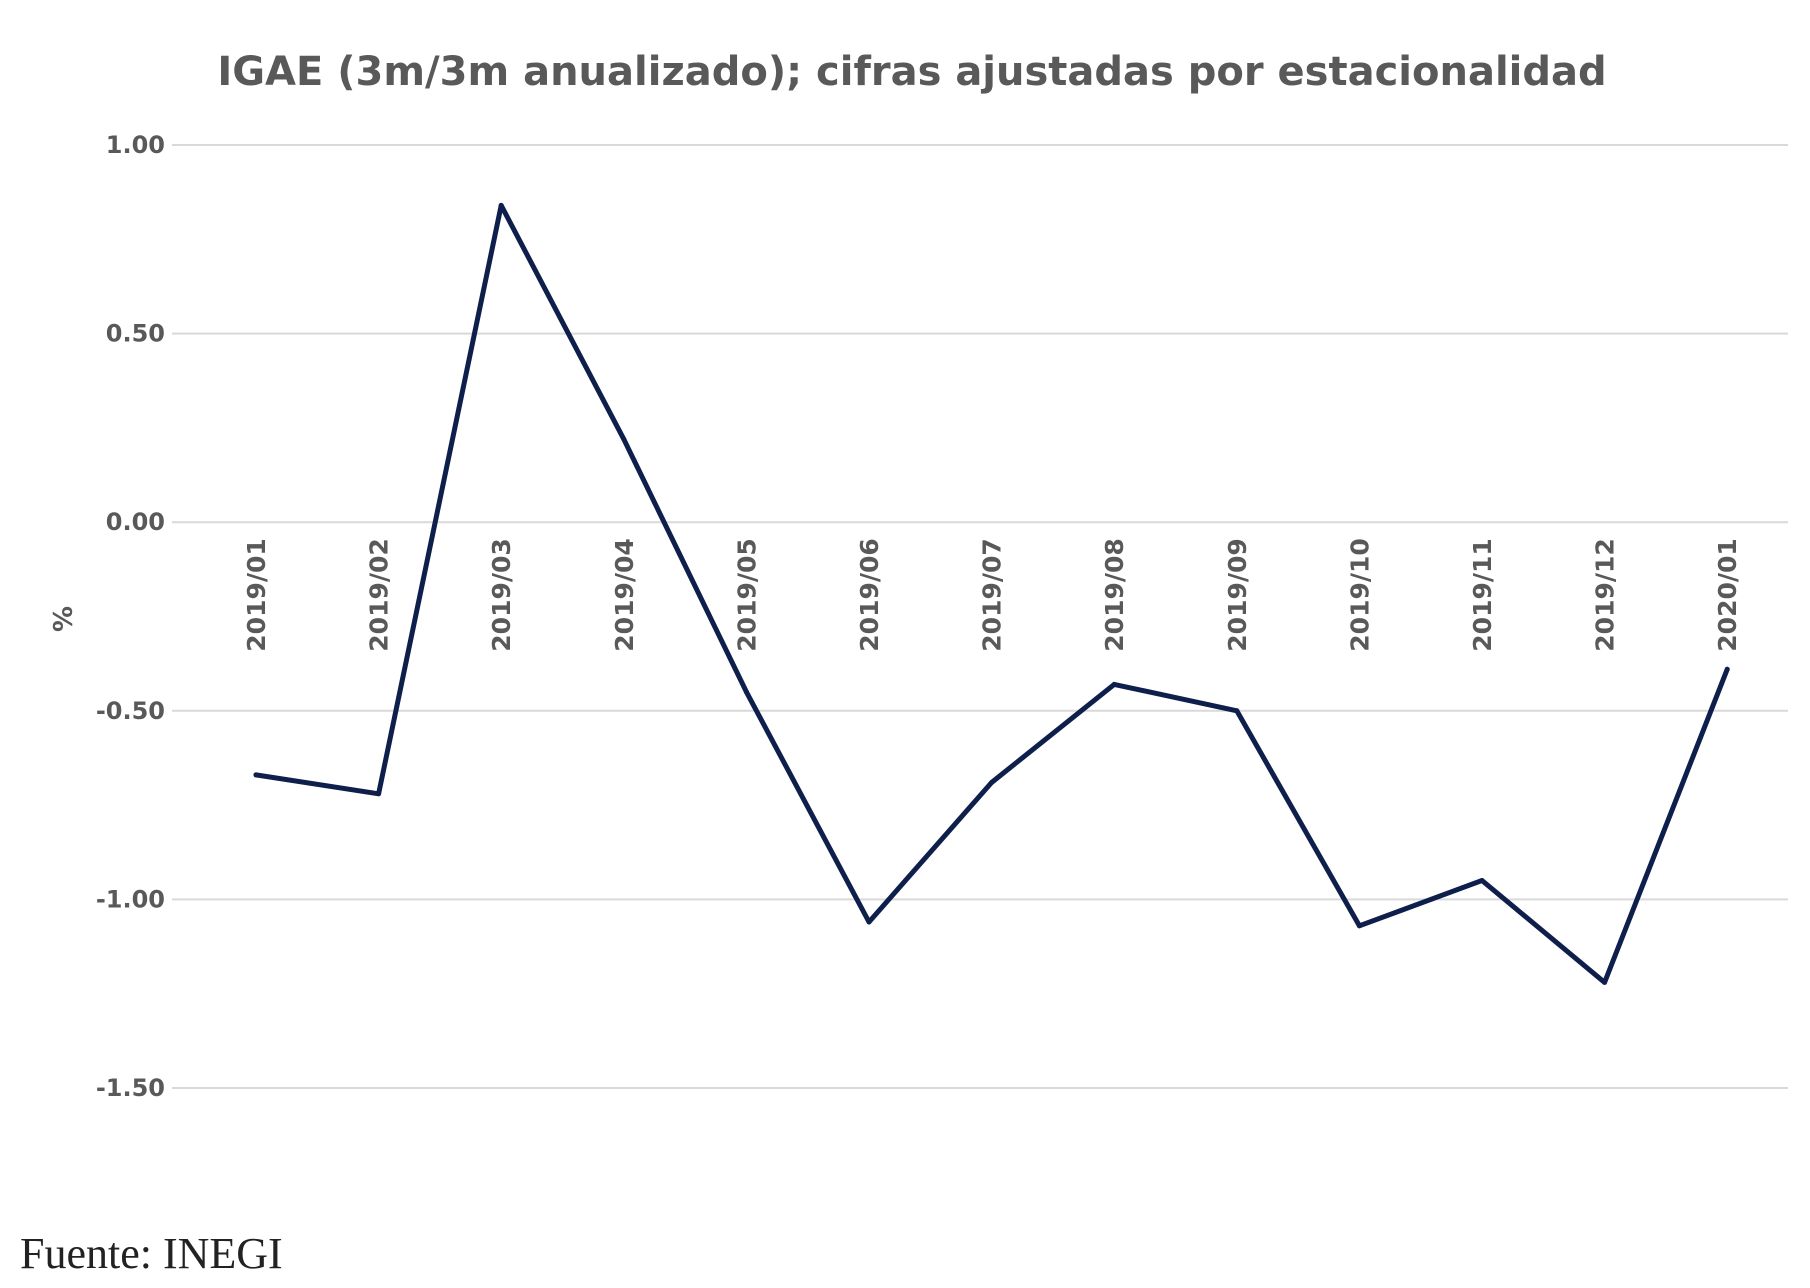  I want to click on x-tick-label: 2019/10, so click(1359, 595).